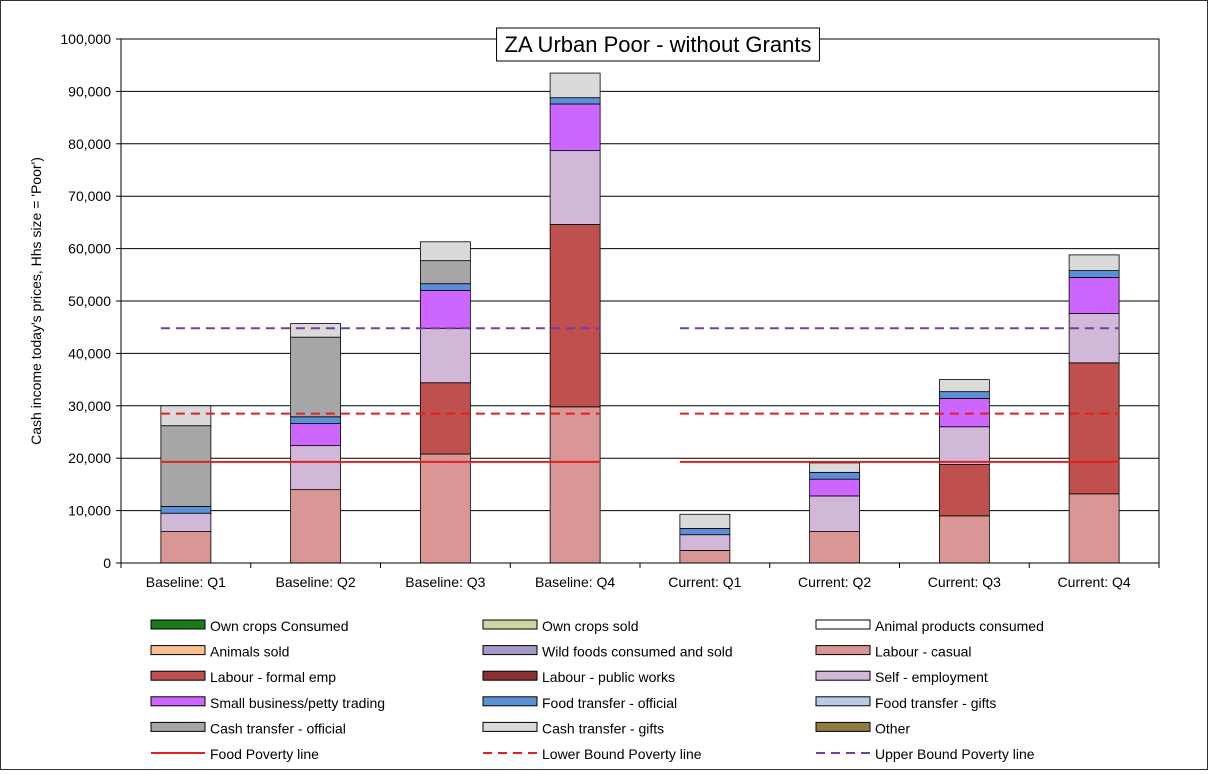 The width and height of the screenshot is (1208, 774). I want to click on legend-label: Cash transfer - gifts, so click(603, 728).